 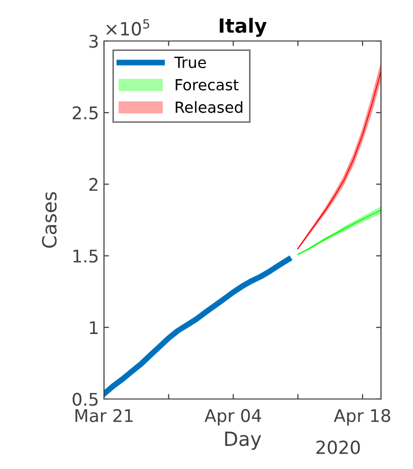 I want to click on x-tick-label: Apr 04, so click(x=233, y=417).